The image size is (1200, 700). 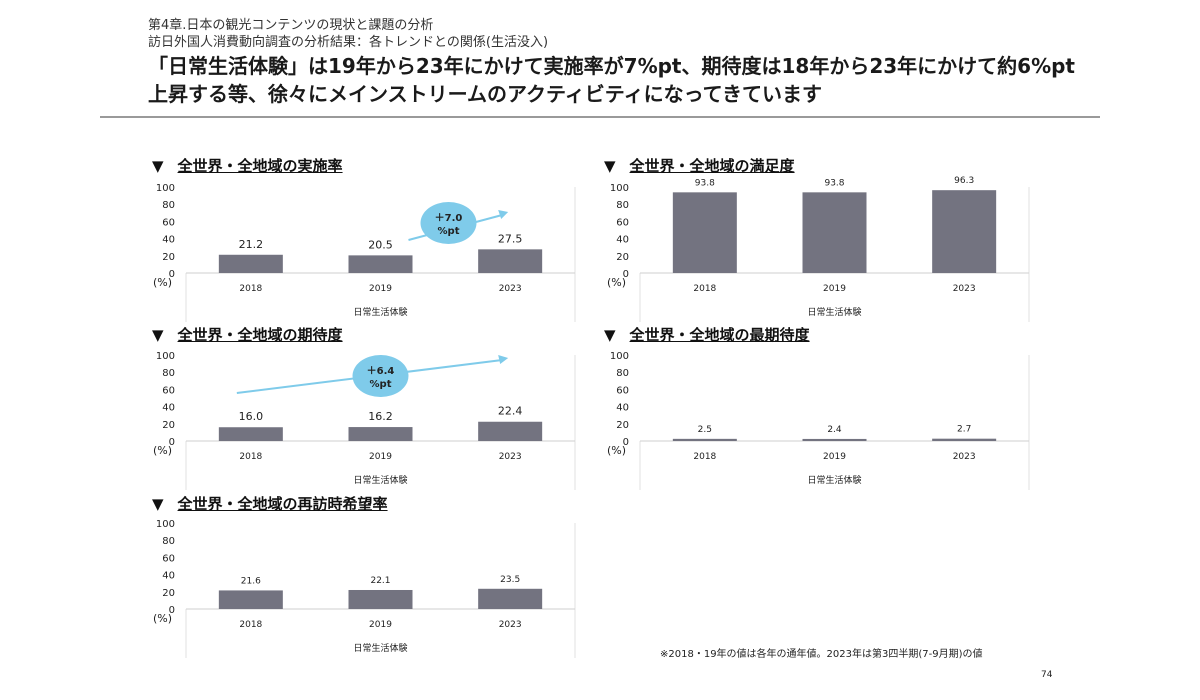 What do you see at coordinates (699, 165) in the screenshot?
I see `chart-title-satisfaction: ▼ 全世界・全地域の満足度` at bounding box center [699, 165].